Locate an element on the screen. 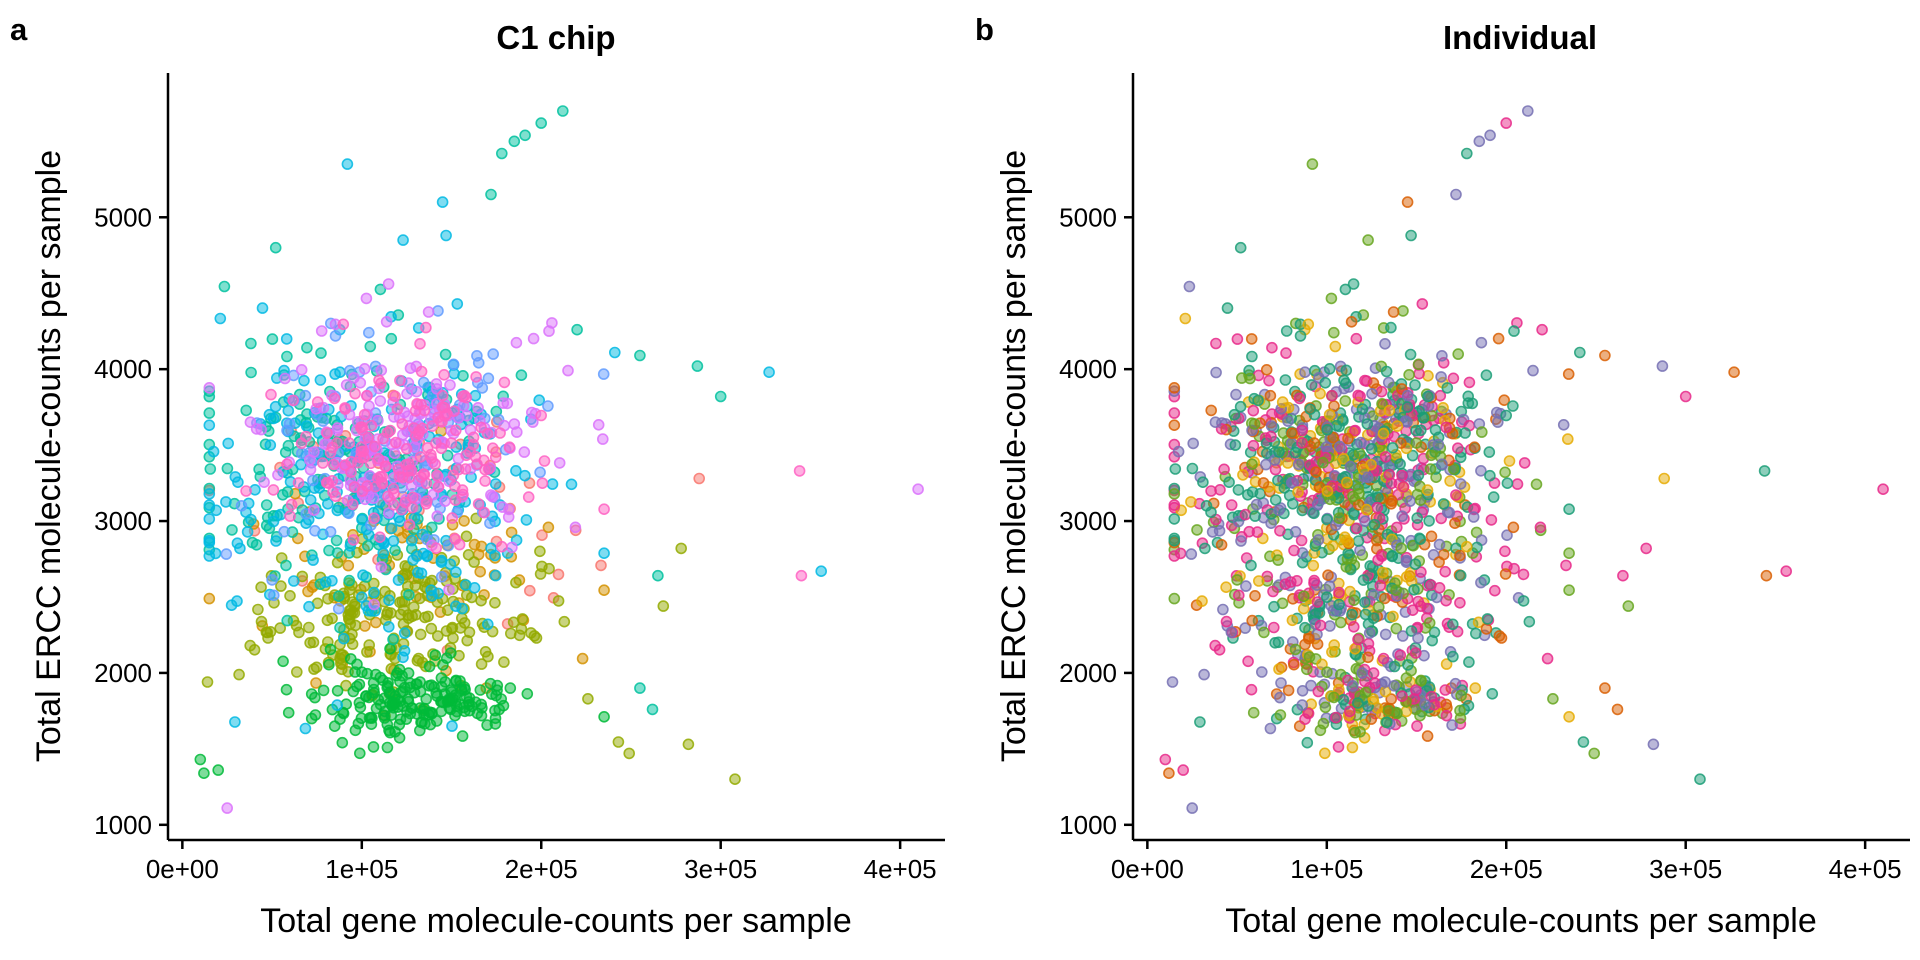 The width and height of the screenshot is (1920, 960). y-tick-label: 5000 is located at coordinates (1088, 217).